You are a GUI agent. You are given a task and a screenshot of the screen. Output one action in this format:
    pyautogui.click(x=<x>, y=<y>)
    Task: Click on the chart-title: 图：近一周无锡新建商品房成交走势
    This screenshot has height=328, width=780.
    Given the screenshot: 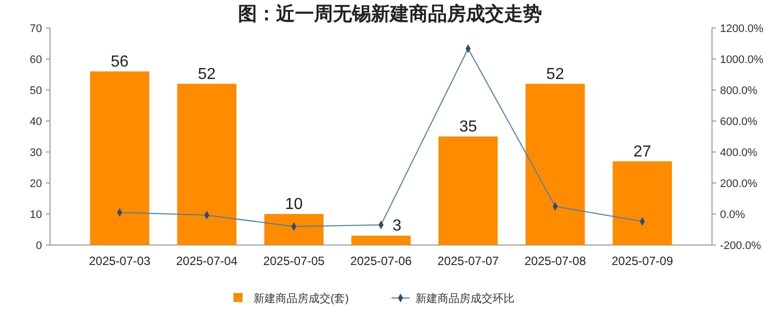 What is the action you would take?
    pyautogui.click(x=390, y=14)
    